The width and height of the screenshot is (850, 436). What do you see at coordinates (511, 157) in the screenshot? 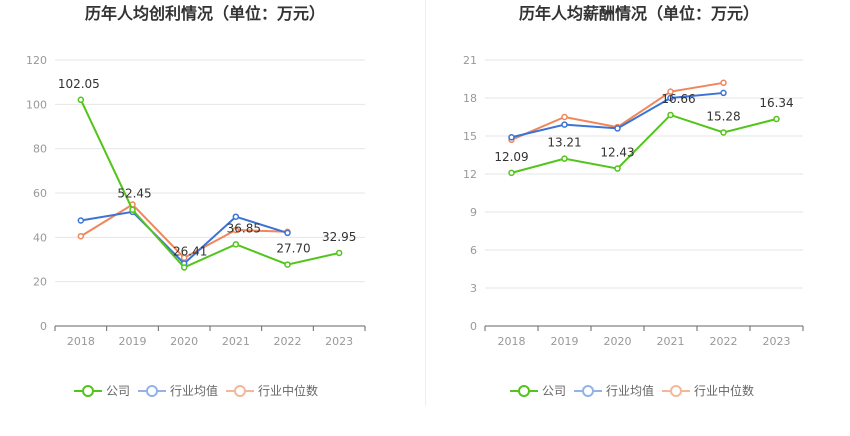
I see `data-label: 12.09` at bounding box center [511, 157].